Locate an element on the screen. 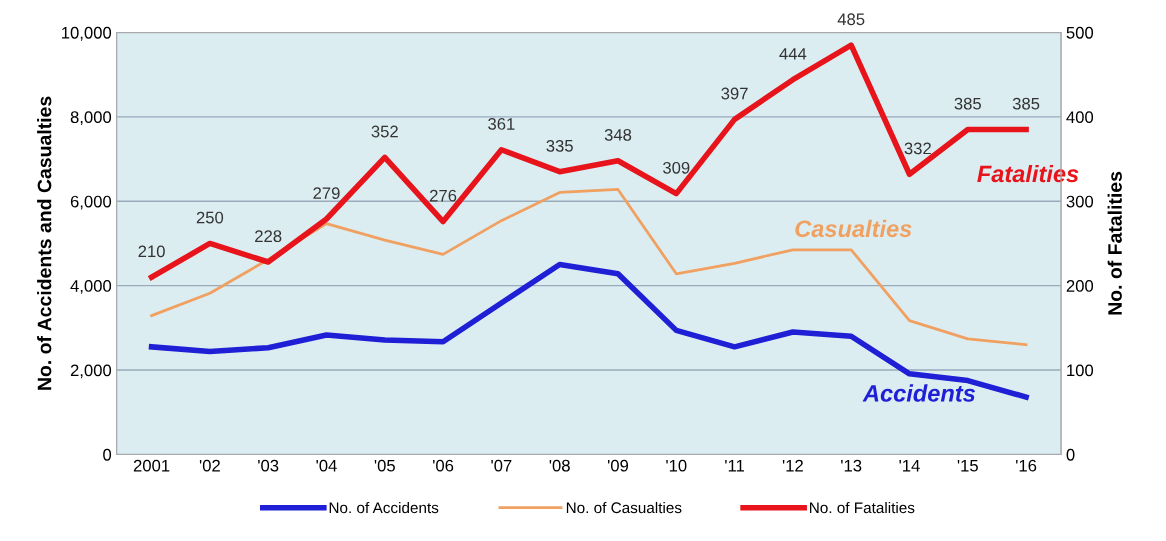 The image size is (1166, 541). data-label: 279 is located at coordinates (326, 193).